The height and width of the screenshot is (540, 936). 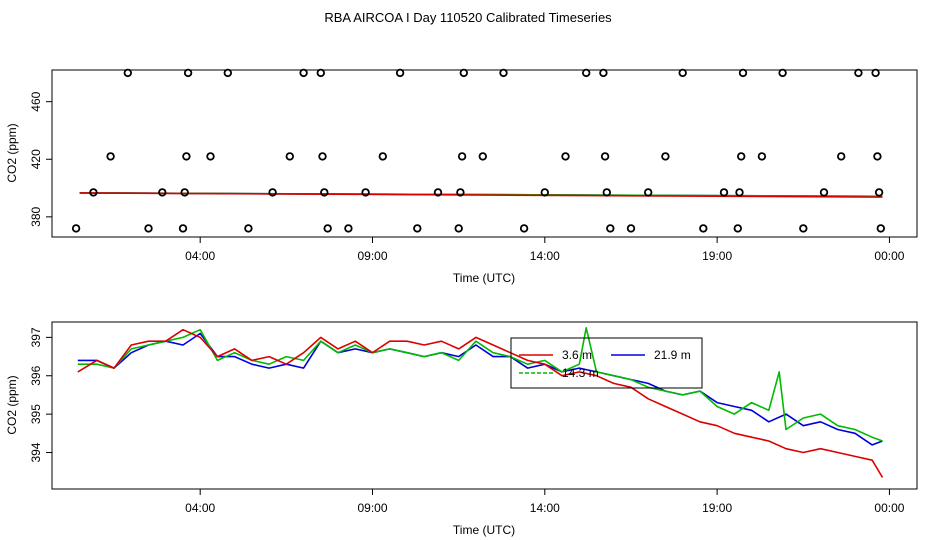 What do you see at coordinates (717, 256) in the screenshot?
I see `top-x-tick-label: 19:00` at bounding box center [717, 256].